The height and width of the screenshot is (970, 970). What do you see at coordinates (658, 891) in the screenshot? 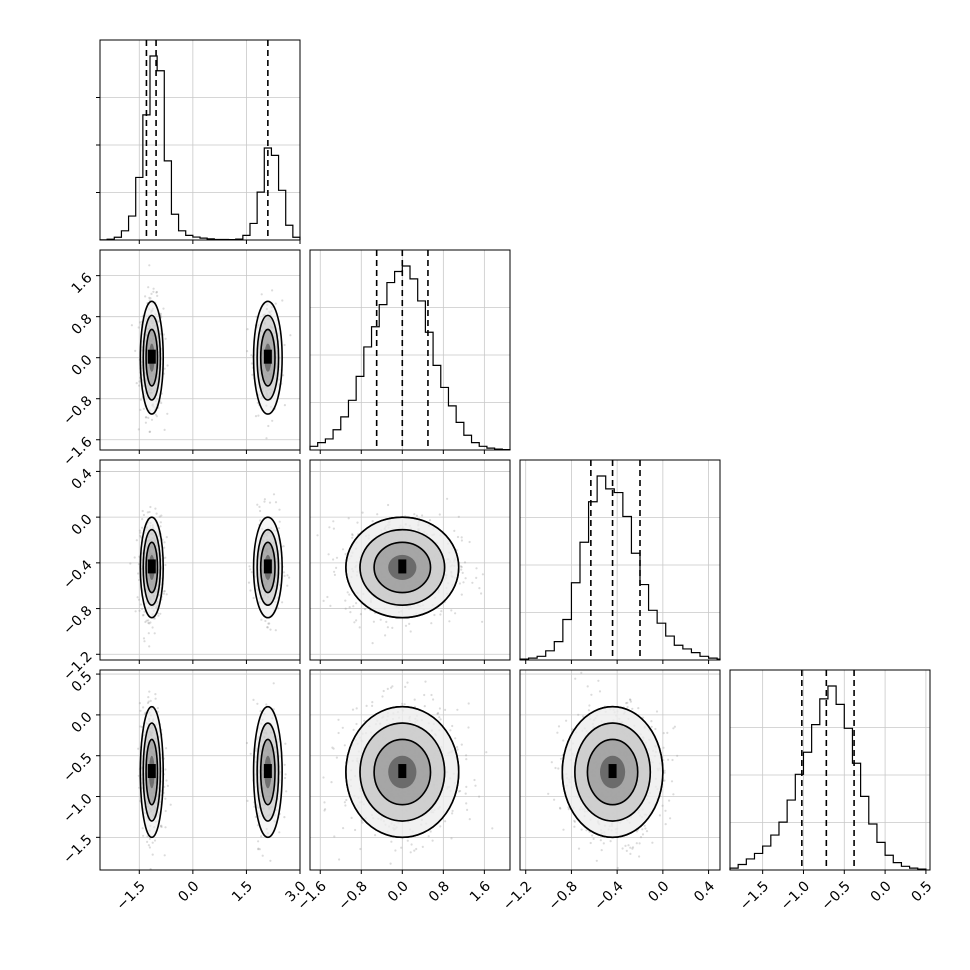
I see `x-tick-label: 0.0` at bounding box center [658, 891].